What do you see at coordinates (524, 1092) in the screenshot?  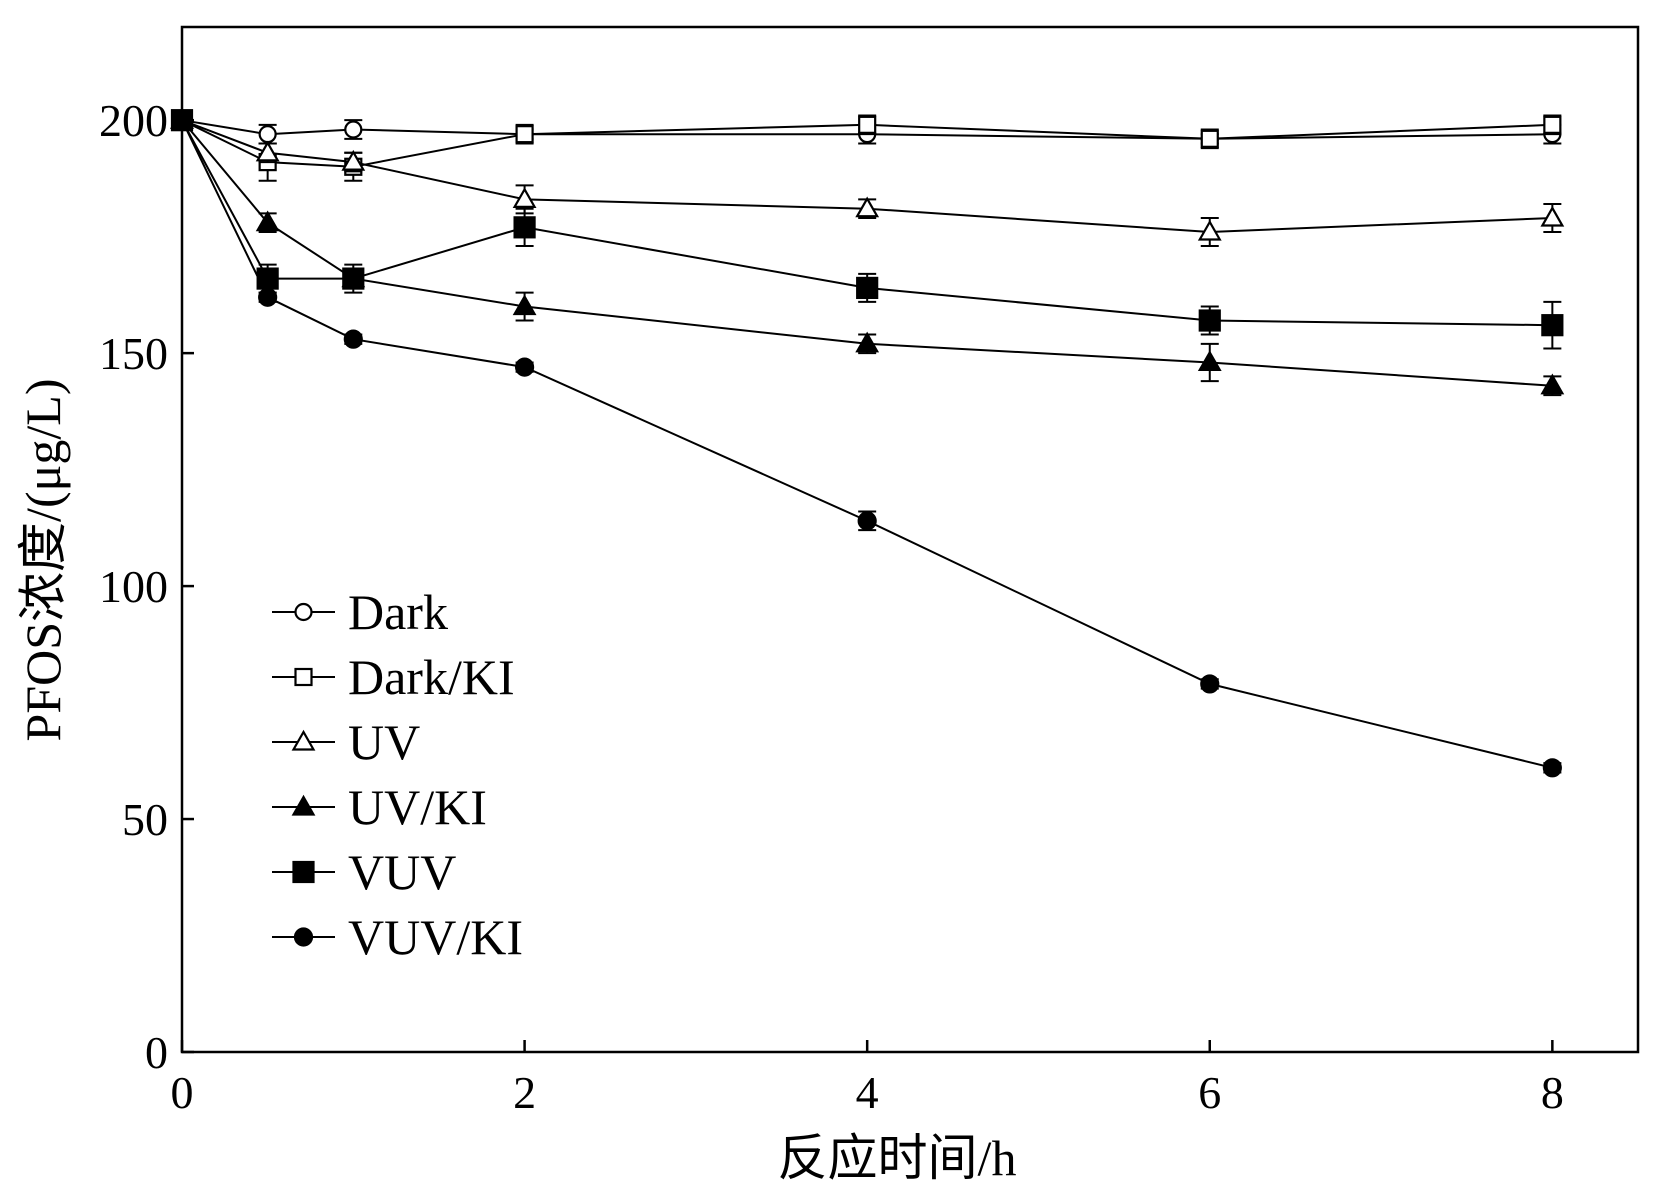 I see `x-tick-label: 2` at bounding box center [524, 1092].